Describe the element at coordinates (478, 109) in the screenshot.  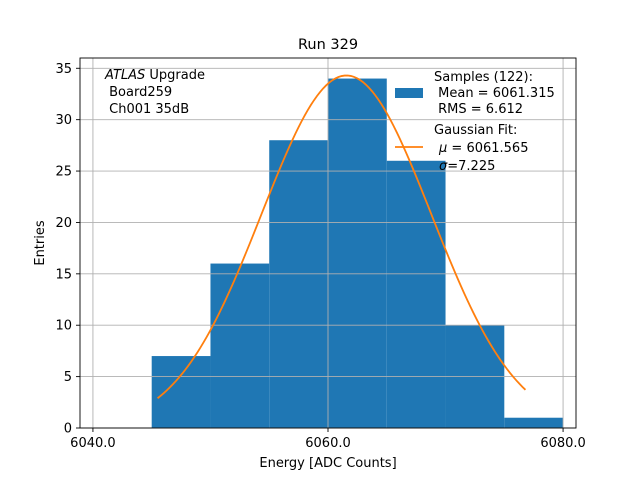
I see `legend-hist-line-3: RMS = 6.612` at that location.